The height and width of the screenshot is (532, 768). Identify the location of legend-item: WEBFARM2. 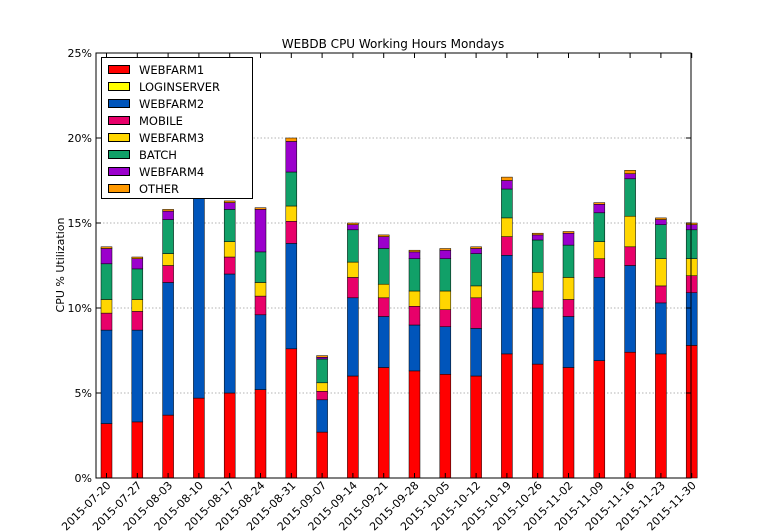
(180, 103).